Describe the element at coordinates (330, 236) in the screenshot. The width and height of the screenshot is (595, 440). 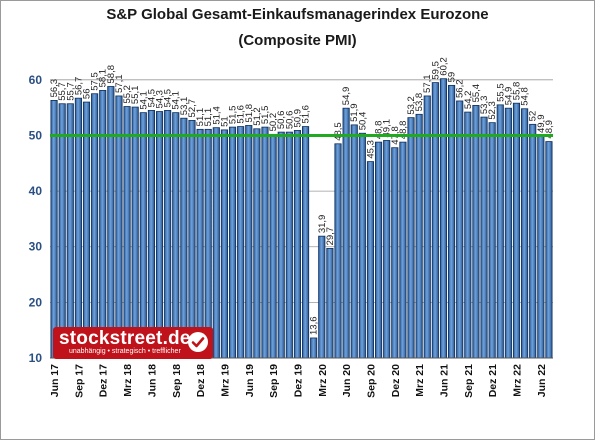
I see `value-label: 29,7` at that location.